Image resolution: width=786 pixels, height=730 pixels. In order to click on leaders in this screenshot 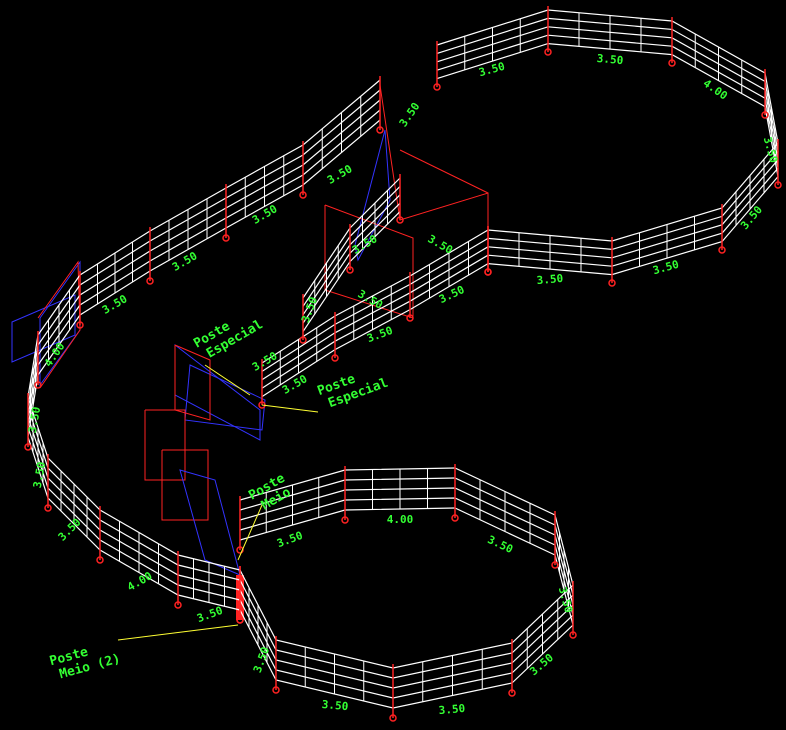, I will do `click(218, 502)`.